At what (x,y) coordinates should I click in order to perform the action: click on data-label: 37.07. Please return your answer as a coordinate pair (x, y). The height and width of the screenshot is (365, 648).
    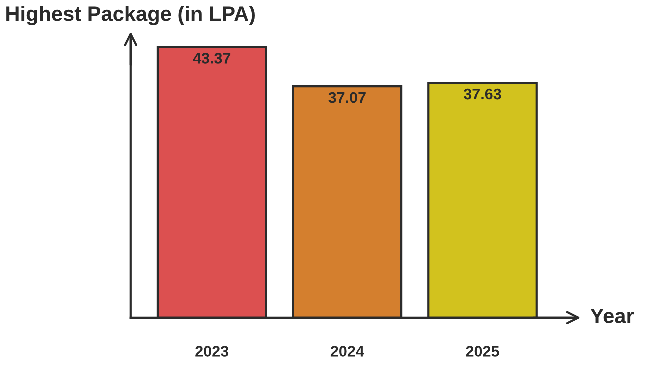
    Looking at the image, I should click on (347, 98).